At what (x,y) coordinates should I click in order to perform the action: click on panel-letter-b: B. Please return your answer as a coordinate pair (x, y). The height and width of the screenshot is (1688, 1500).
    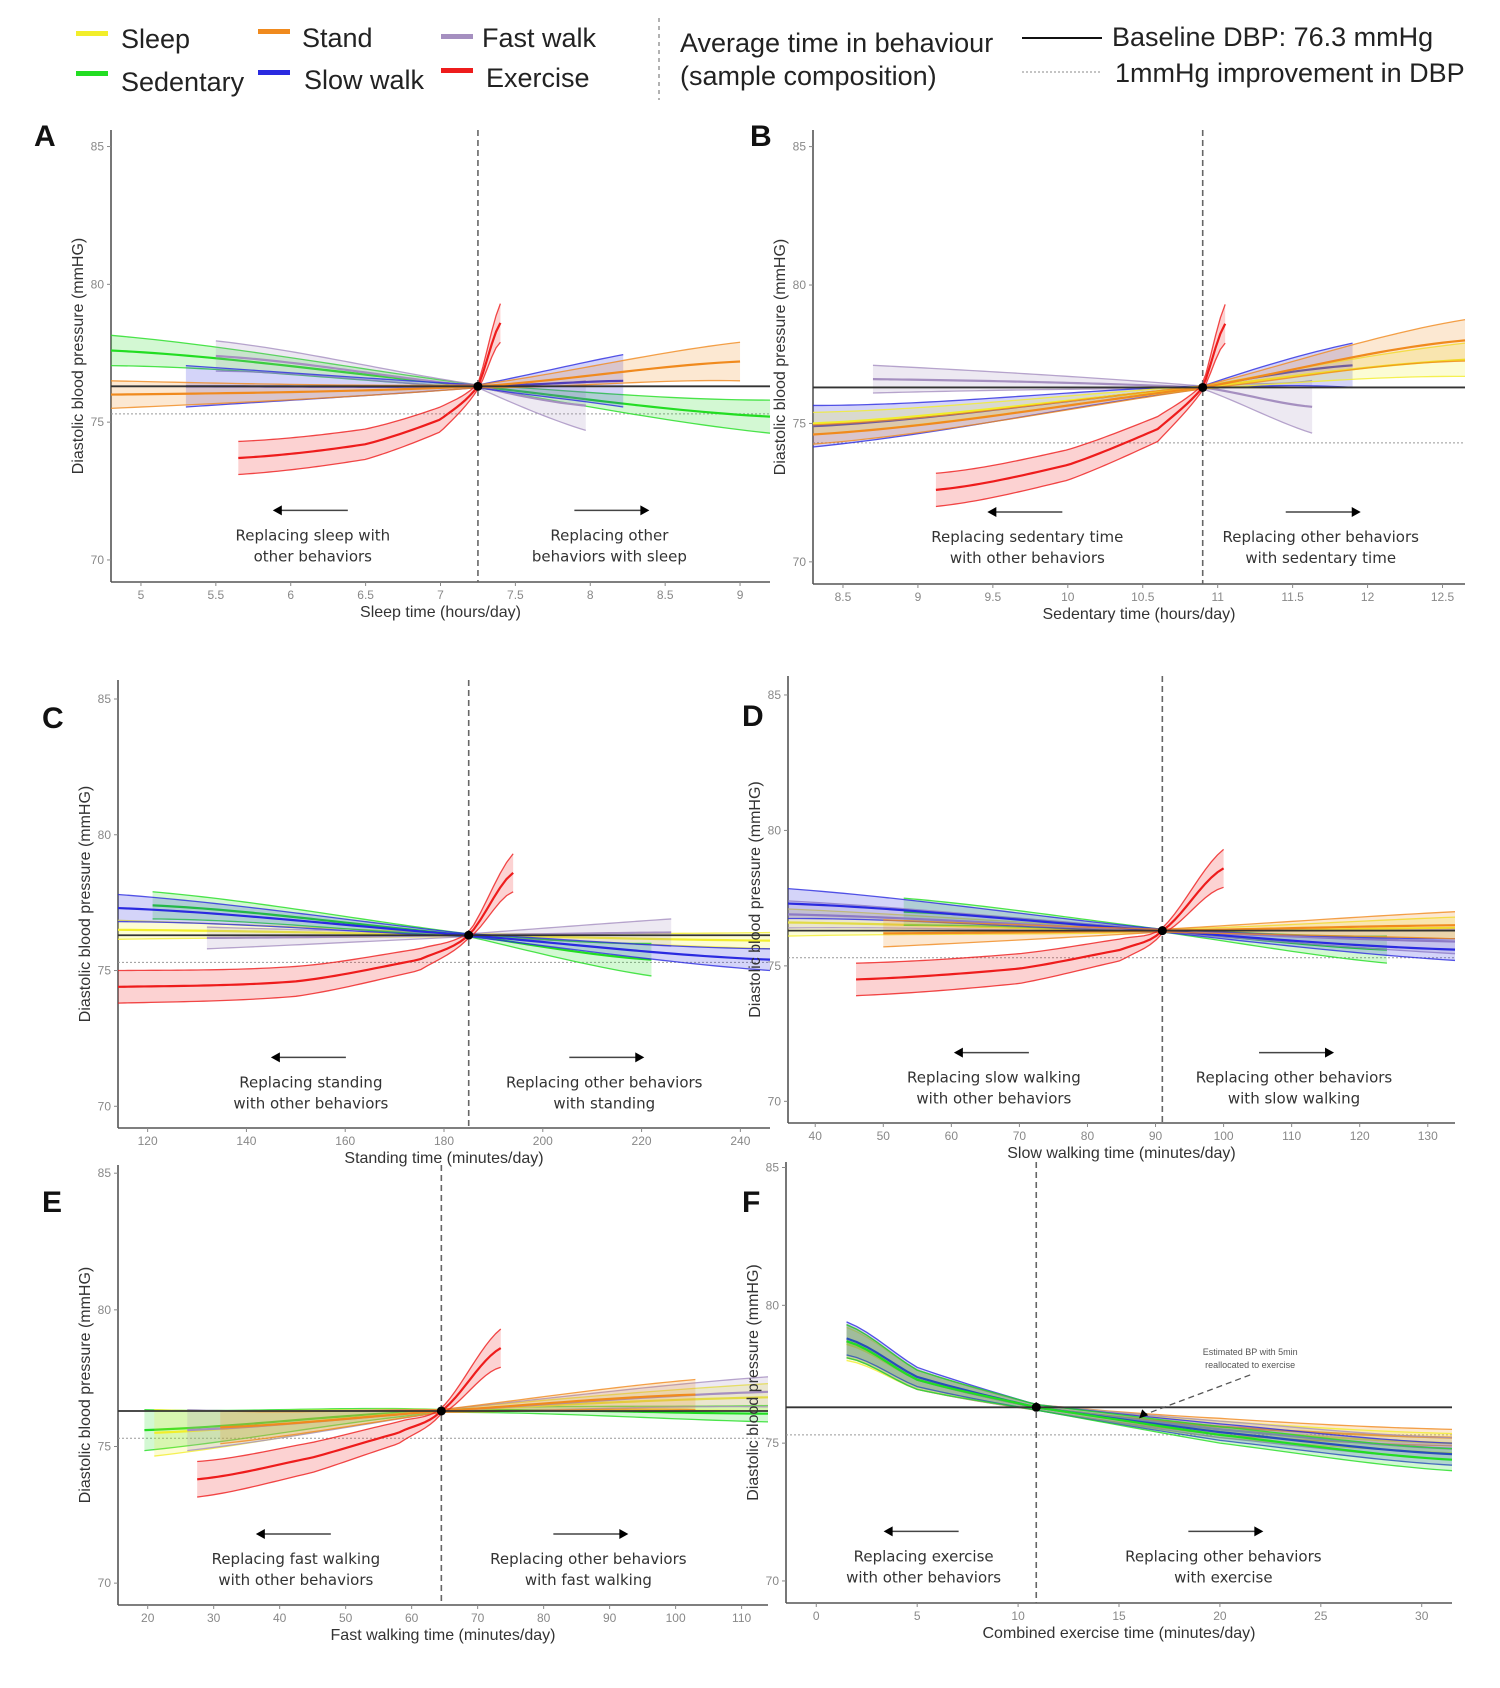
    Looking at the image, I should click on (761, 136).